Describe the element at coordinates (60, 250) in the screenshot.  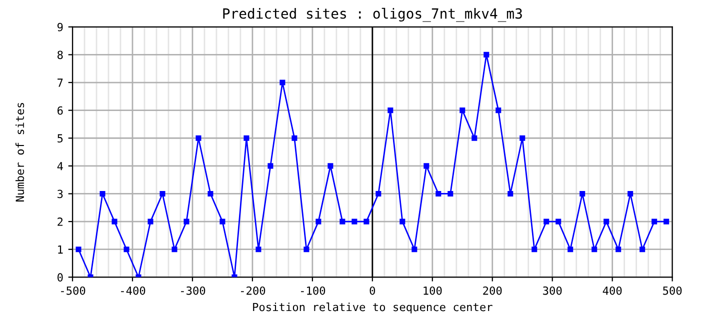
I see `y-tick-label: 1` at that location.